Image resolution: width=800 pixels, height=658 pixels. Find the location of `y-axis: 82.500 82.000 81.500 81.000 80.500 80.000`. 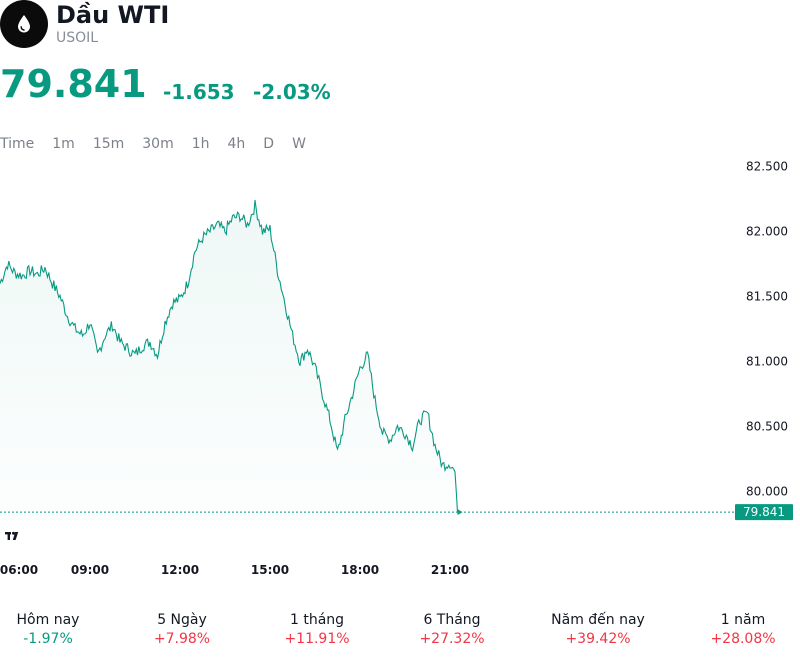

y-axis: 82.500 82.000 81.500 81.000 80.500 80.000 is located at coordinates (767, 329).